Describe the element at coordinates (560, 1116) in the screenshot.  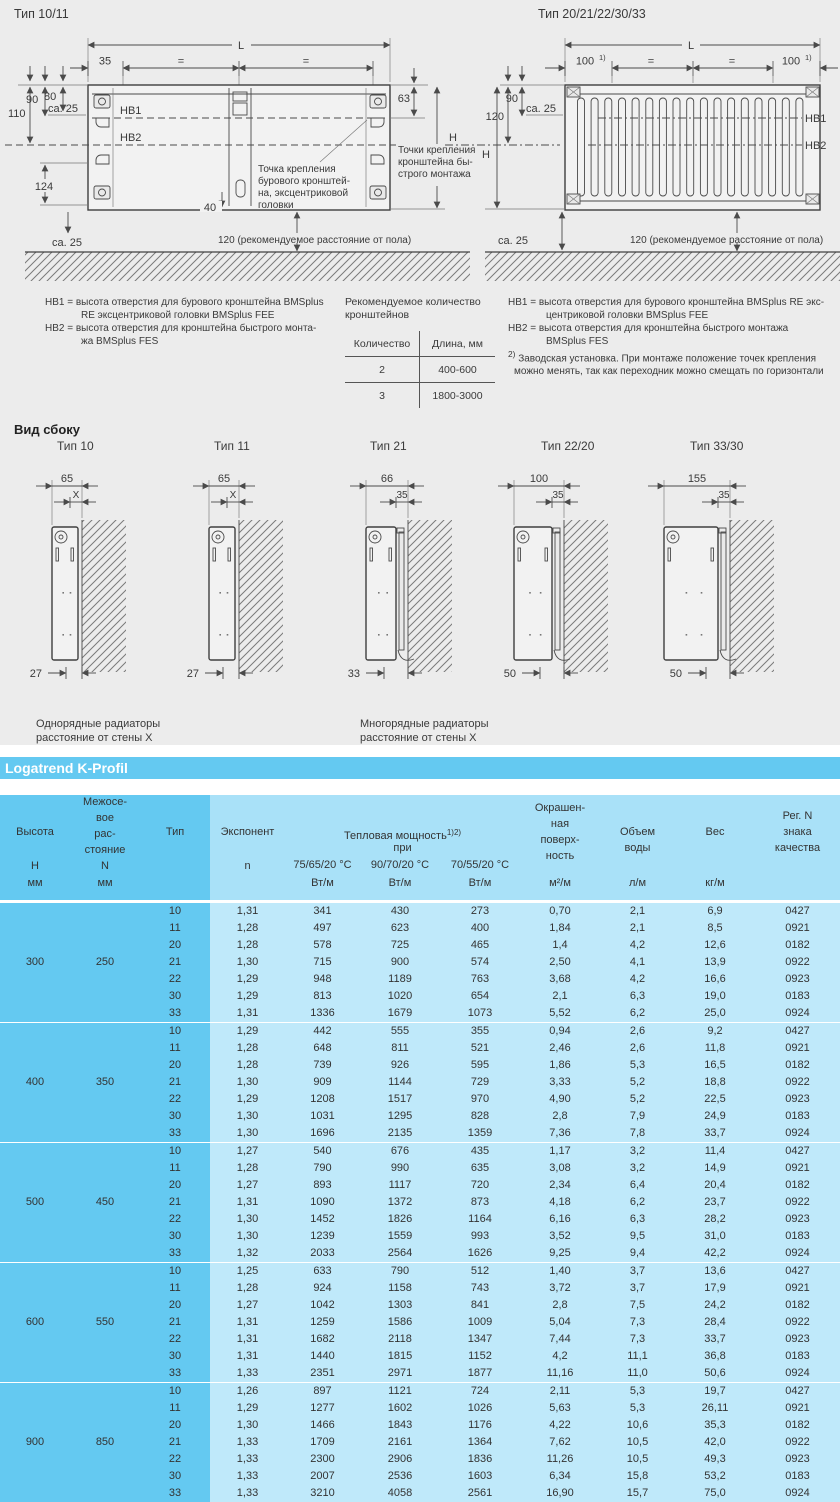
I see `table-cell: 2,8` at that location.